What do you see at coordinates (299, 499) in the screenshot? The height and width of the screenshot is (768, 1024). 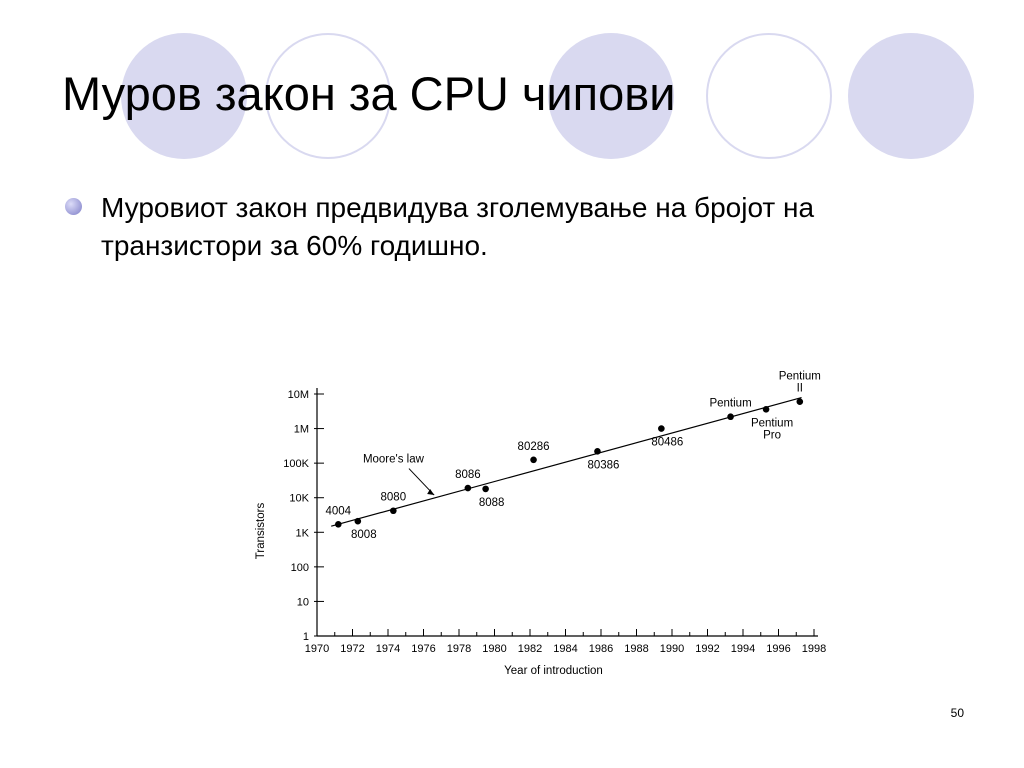 I see `y-tick-label: 10K` at bounding box center [299, 499].